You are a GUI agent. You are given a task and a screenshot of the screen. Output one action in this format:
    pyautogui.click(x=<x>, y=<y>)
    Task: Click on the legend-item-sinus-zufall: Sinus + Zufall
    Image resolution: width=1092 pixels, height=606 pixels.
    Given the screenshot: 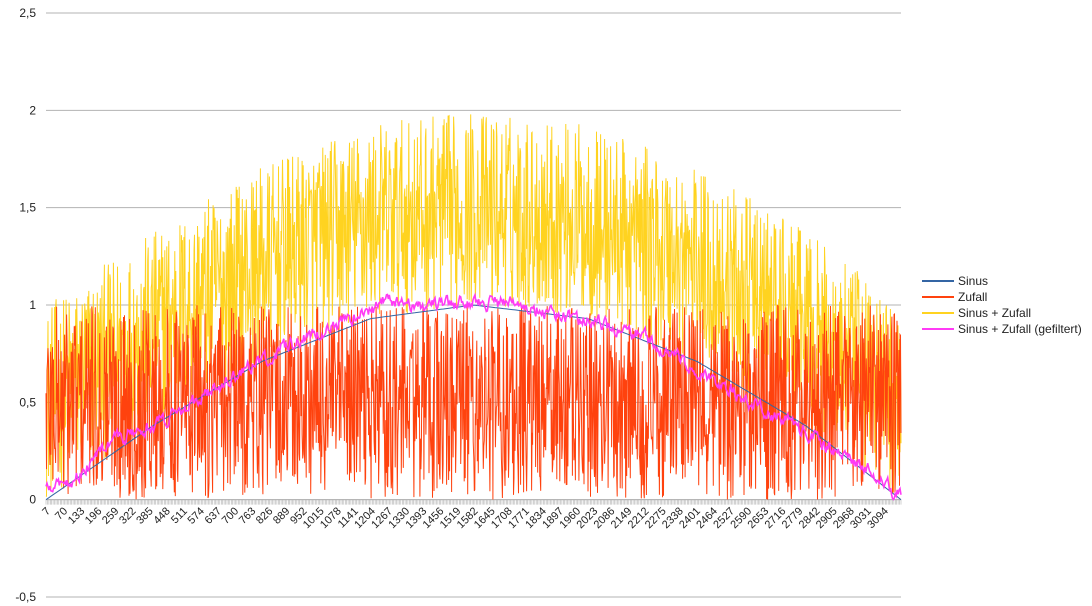 What is the action you would take?
    pyautogui.click(x=976, y=313)
    